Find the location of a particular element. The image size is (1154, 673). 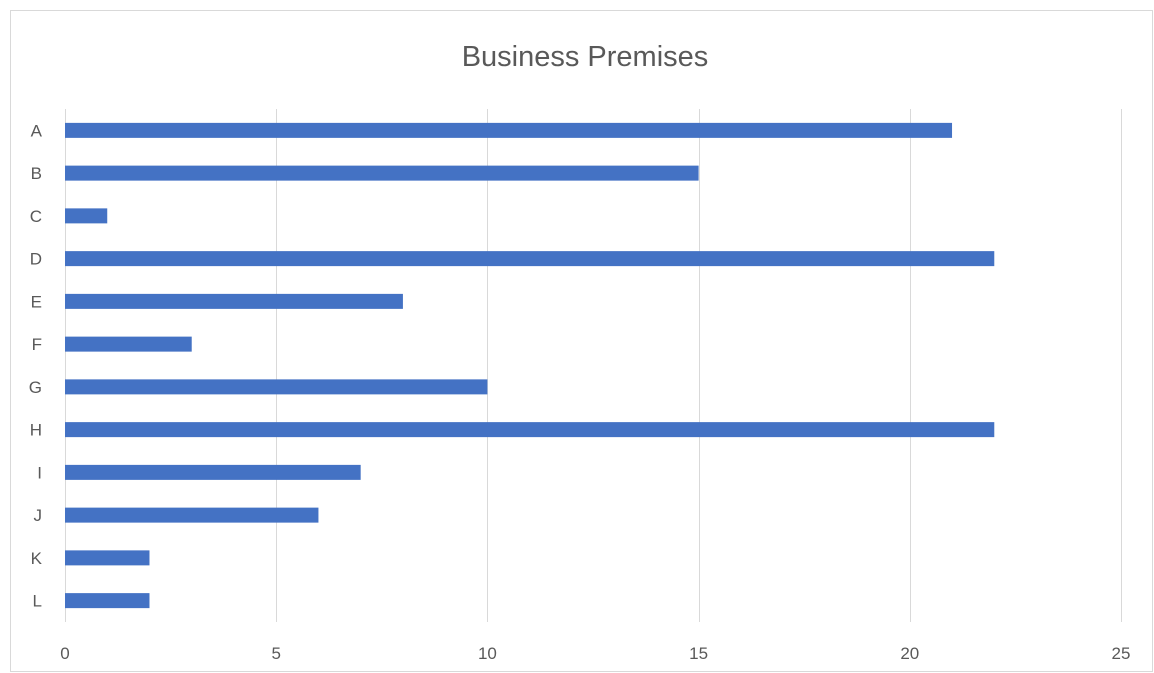

category-label: C is located at coordinates (36, 216).